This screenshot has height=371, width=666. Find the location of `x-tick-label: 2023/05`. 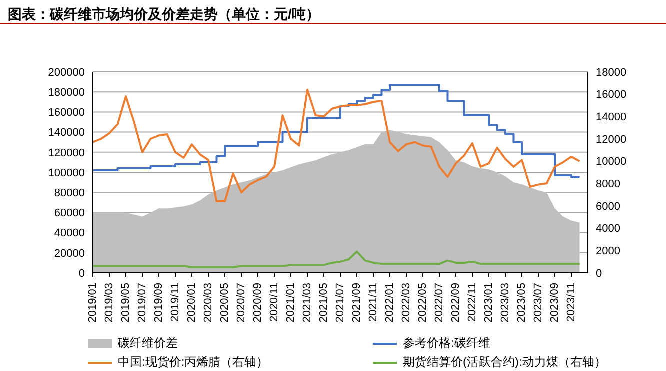

x-tick-label: 2023/05 is located at coordinates (522, 303).